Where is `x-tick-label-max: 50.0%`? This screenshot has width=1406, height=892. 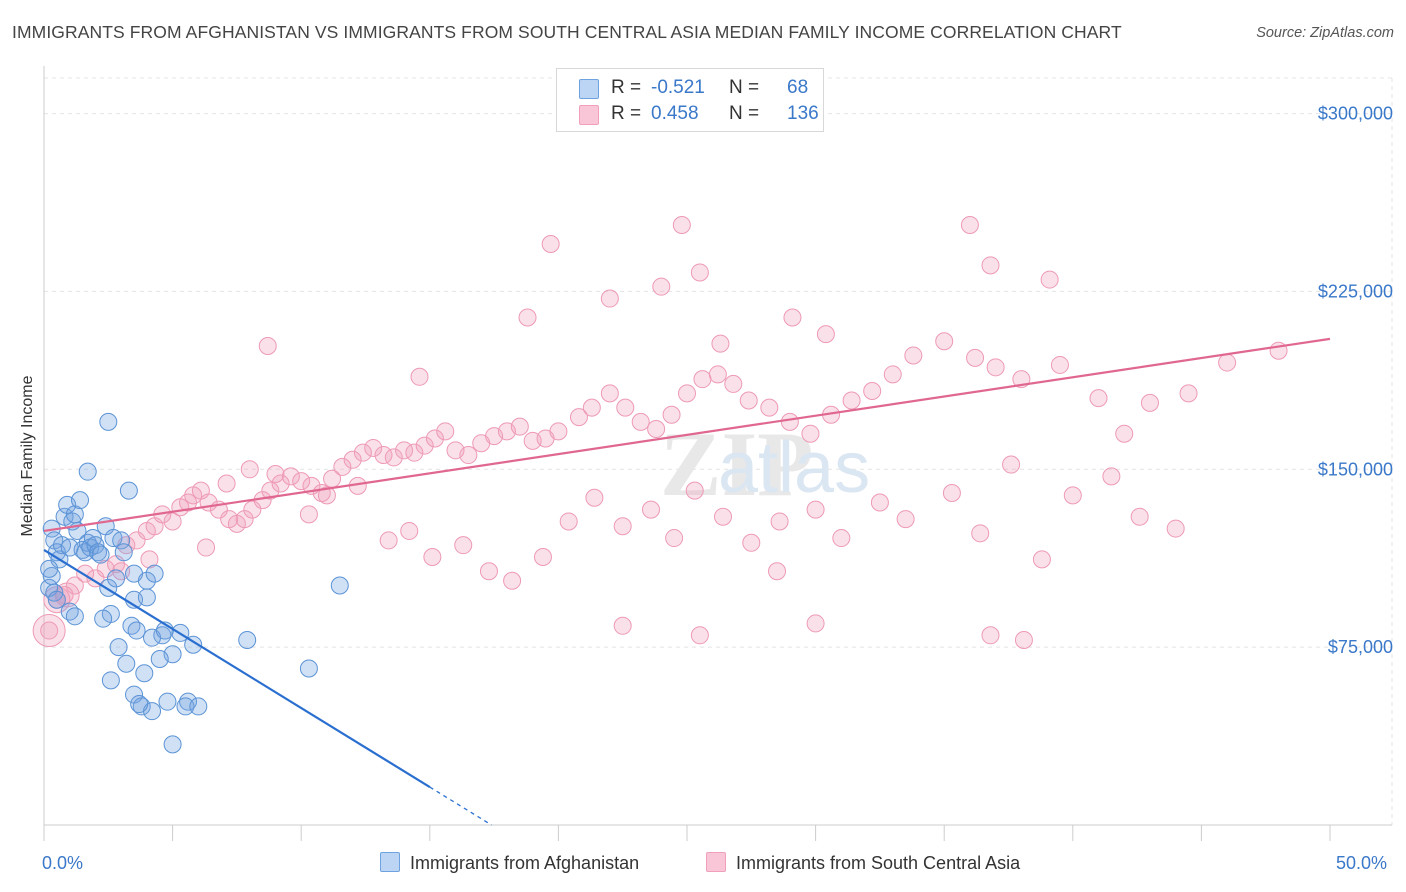 x-tick-label-max: 50.0% is located at coordinates (1362, 863).